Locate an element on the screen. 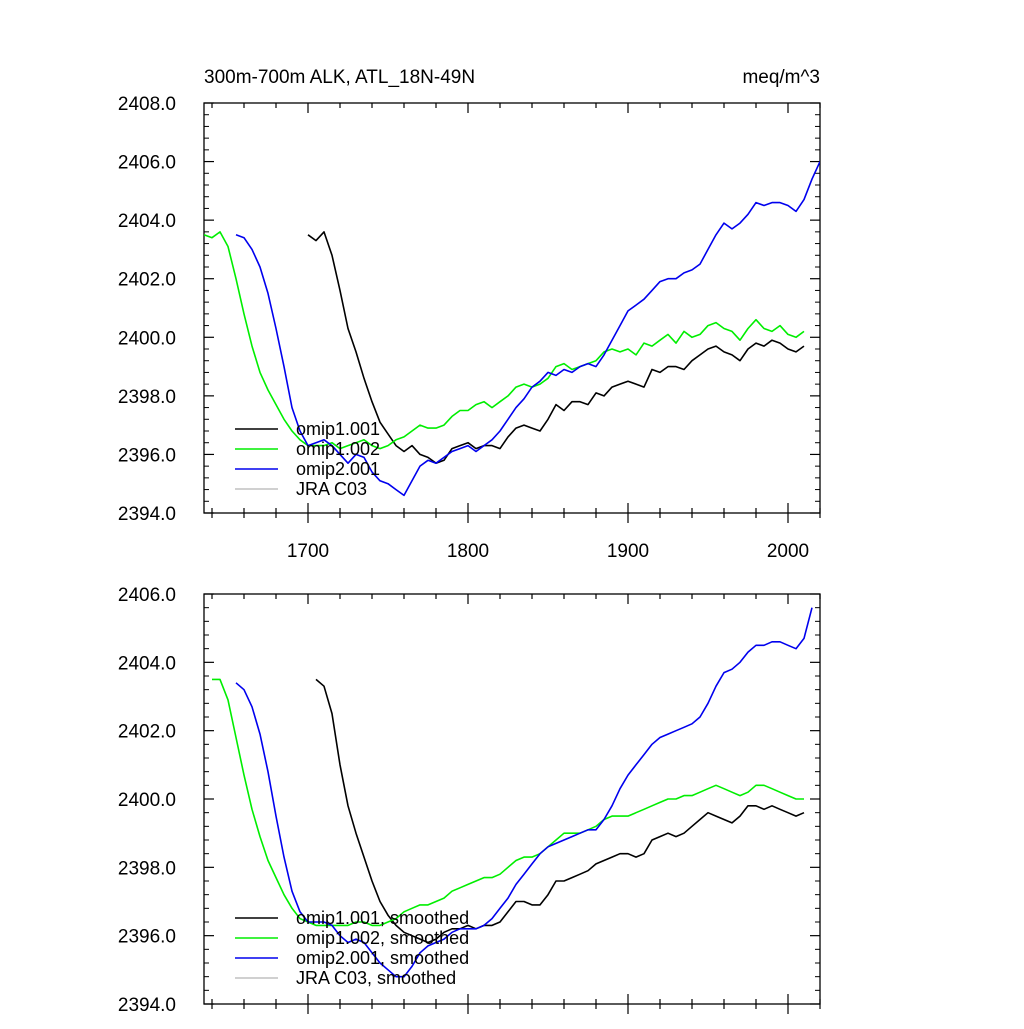 The width and height of the screenshot is (1024, 1029). legend-label: JRA C03 is located at coordinates (331, 489).